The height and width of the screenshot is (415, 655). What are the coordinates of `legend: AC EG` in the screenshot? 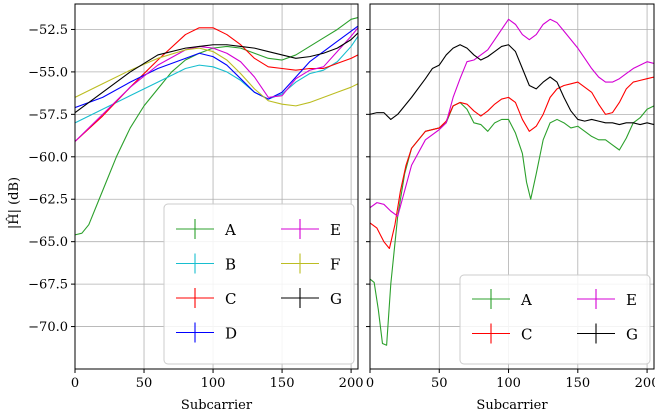 It's located at (555, 319).